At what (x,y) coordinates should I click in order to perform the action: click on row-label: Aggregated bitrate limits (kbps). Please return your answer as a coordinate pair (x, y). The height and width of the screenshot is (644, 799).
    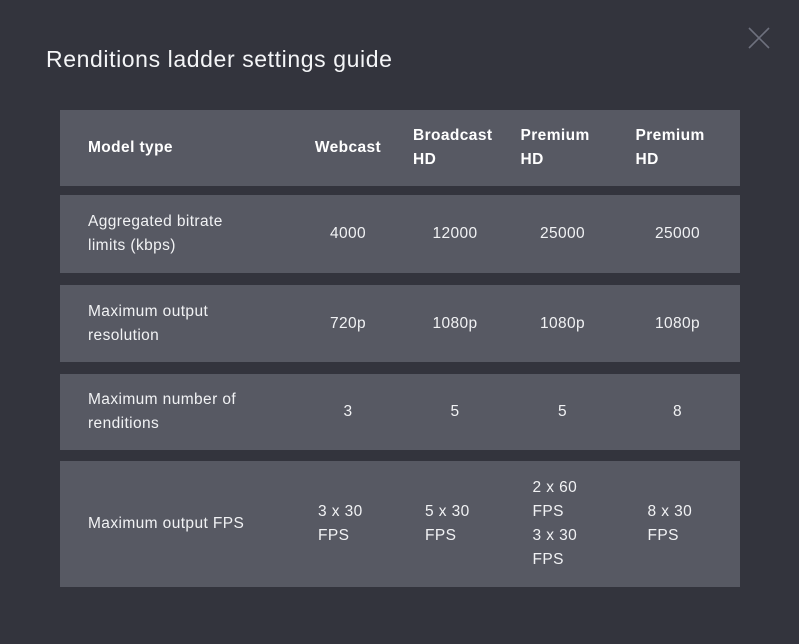
    Looking at the image, I should click on (155, 233).